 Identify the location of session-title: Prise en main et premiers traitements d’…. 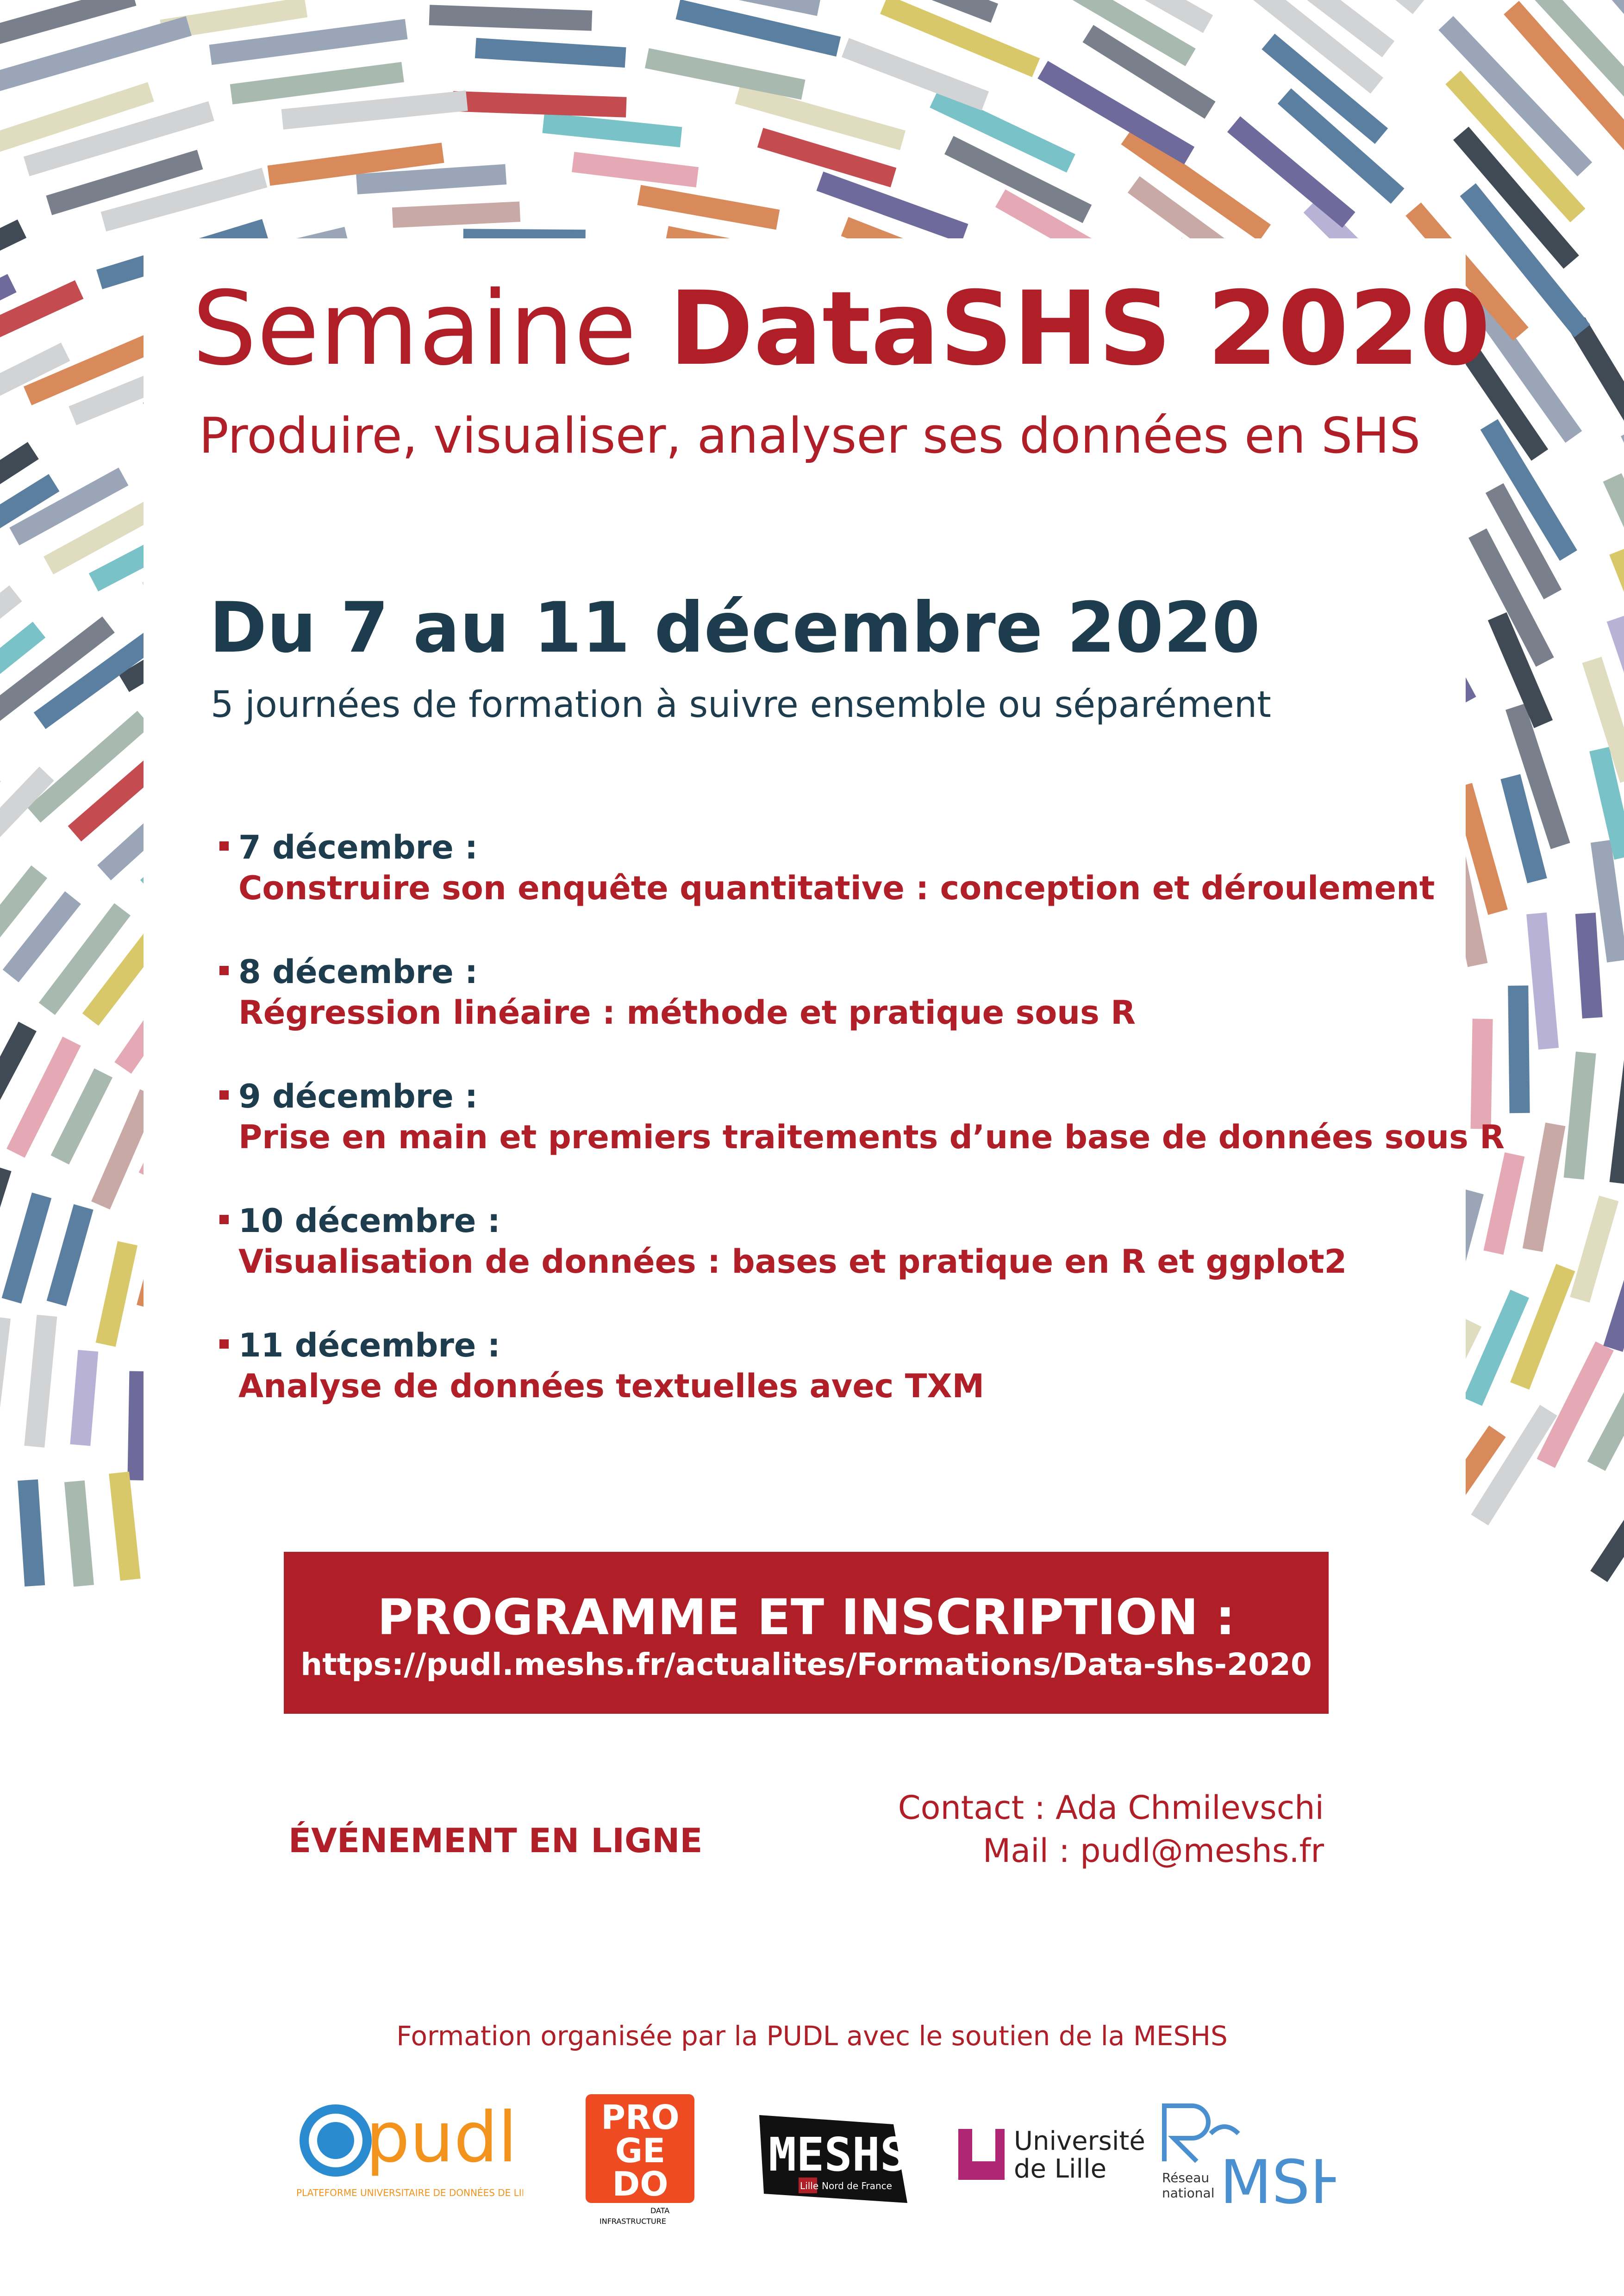
(871, 1137).